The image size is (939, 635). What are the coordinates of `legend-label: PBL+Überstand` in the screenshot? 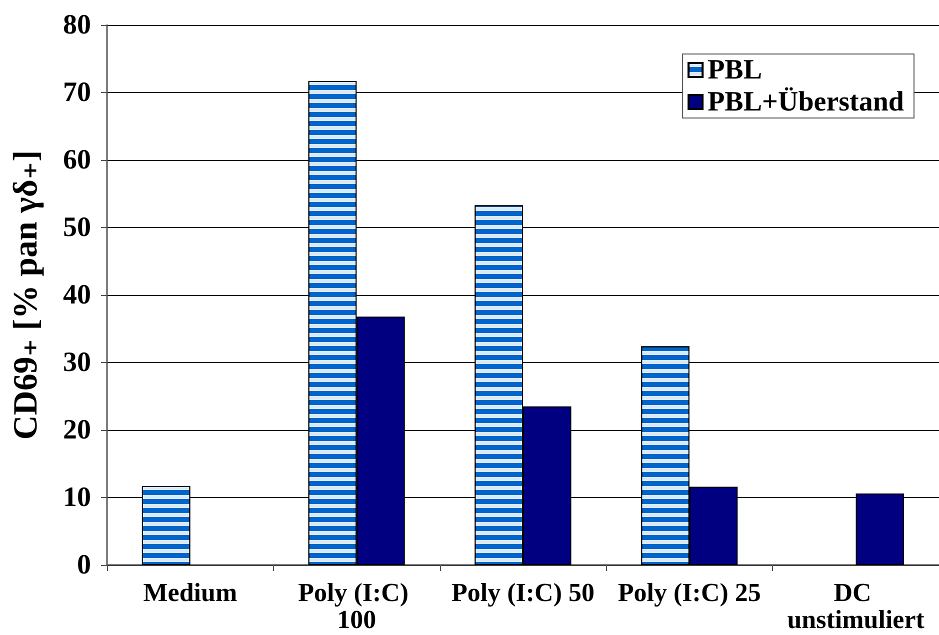 It's located at (806, 102).